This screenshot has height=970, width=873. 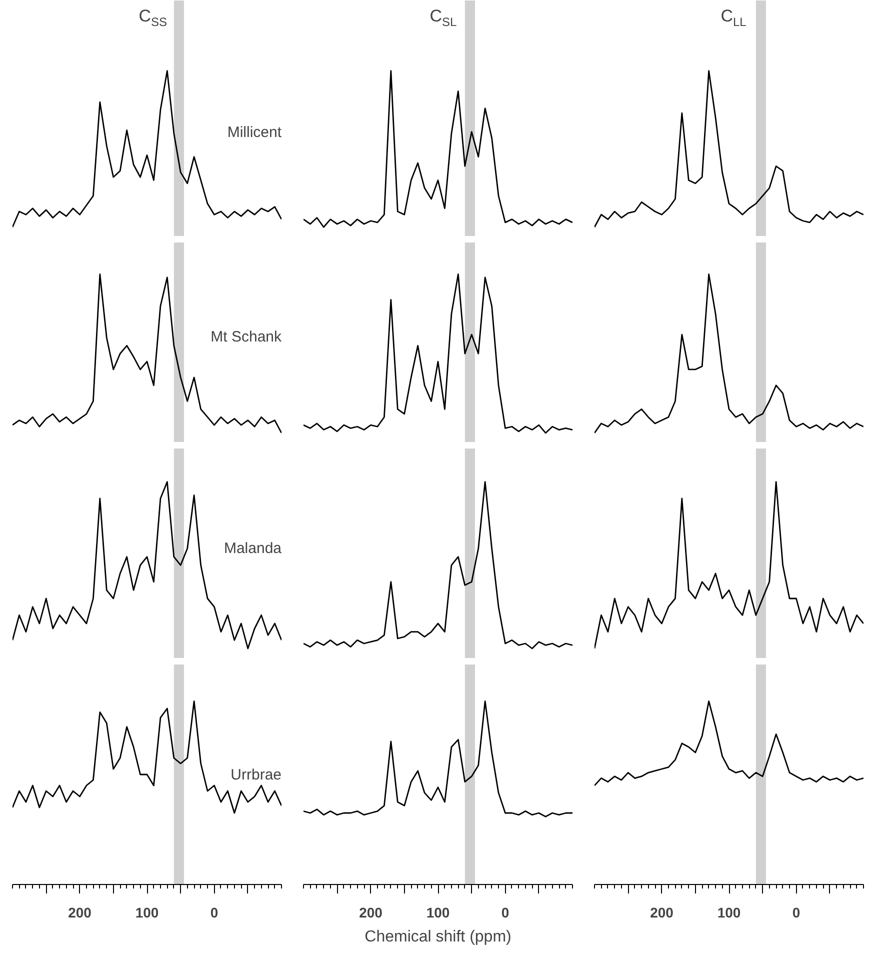 I want to click on x-axis-title: Chemical shift (ppm), so click(x=438, y=937).